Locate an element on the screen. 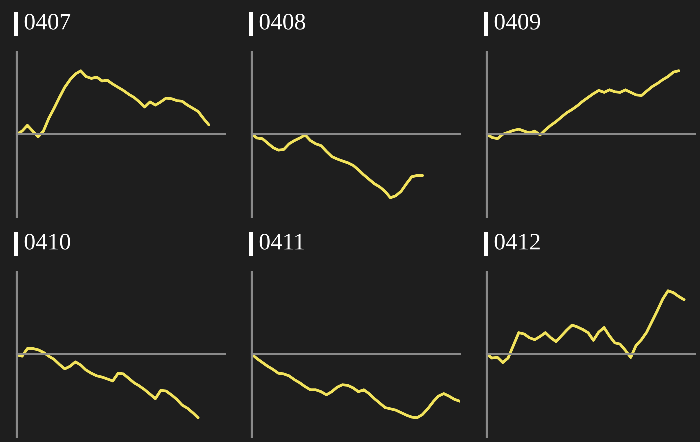 This screenshot has width=700, height=442. chart-title: 0409 is located at coordinates (517, 22).